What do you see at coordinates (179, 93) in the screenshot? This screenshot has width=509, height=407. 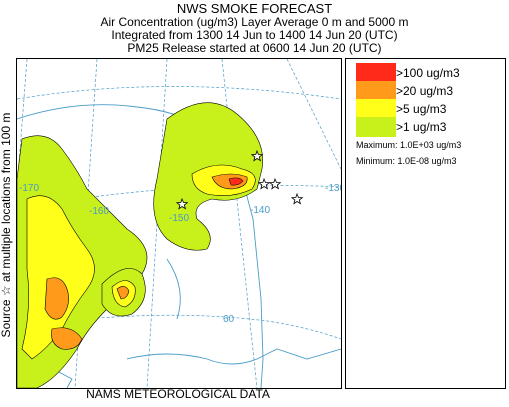 I see `graticule-parallel-north` at bounding box center [179, 93].